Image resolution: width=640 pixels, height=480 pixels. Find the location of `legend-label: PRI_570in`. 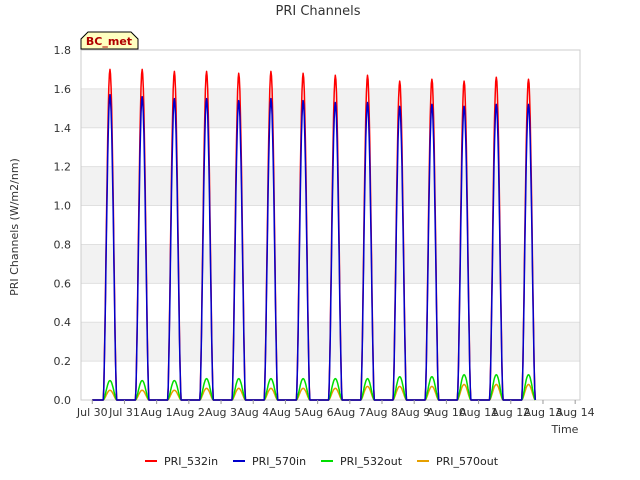

legend-label: PRI_570in is located at coordinates (279, 461).